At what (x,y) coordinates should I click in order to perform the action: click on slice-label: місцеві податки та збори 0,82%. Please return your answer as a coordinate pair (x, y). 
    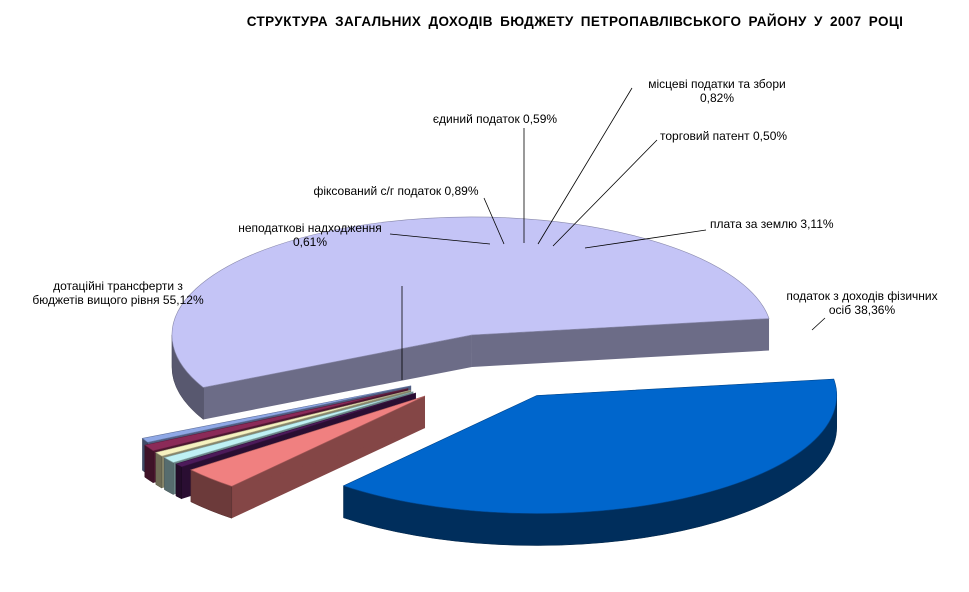
    Looking at the image, I should click on (716, 91).